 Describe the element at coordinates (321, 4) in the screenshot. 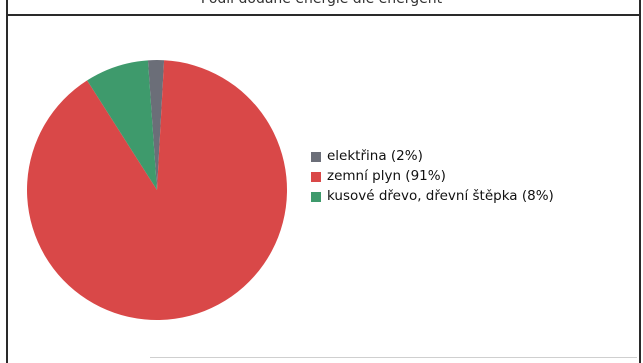

I see `chart-title: Podíl dodané energie dle energent` at that location.